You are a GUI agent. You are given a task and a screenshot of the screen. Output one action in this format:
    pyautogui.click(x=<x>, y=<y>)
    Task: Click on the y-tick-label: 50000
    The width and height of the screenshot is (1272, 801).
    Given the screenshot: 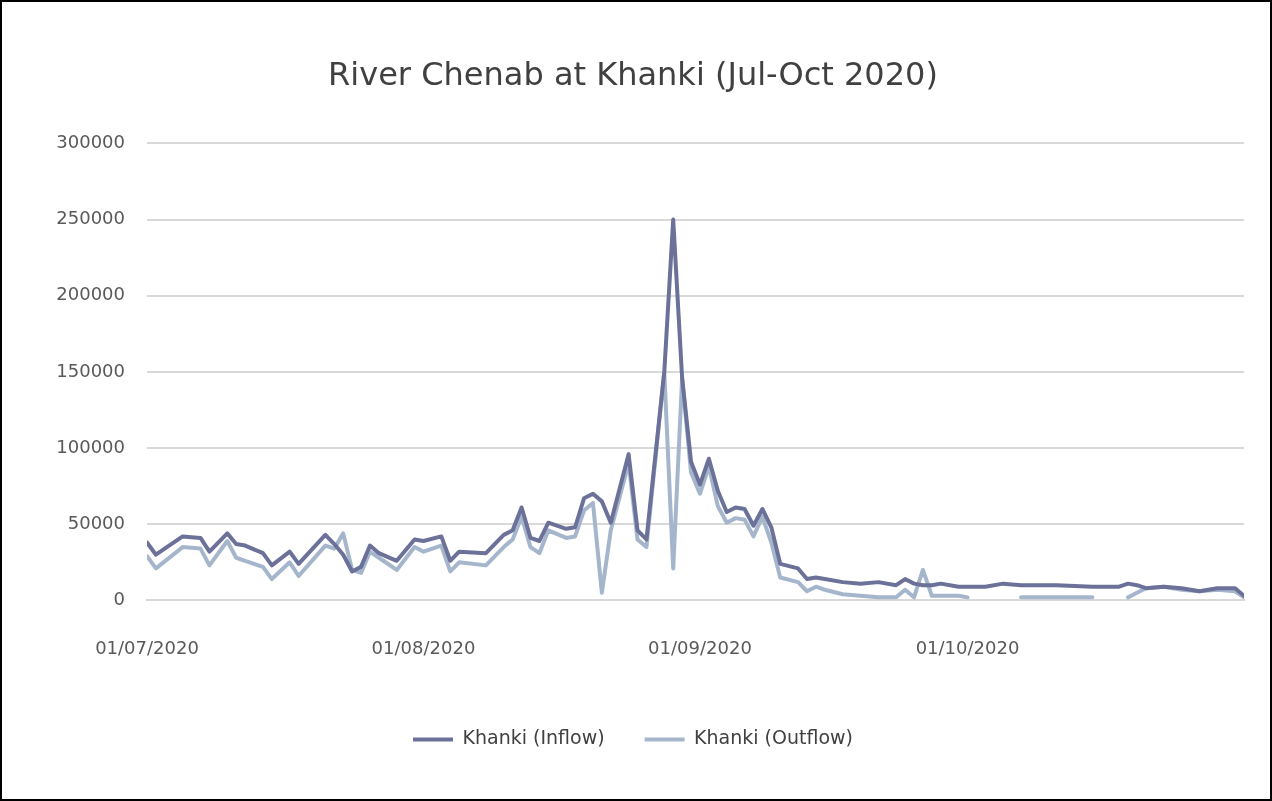 What is the action you would take?
    pyautogui.click(x=96, y=522)
    